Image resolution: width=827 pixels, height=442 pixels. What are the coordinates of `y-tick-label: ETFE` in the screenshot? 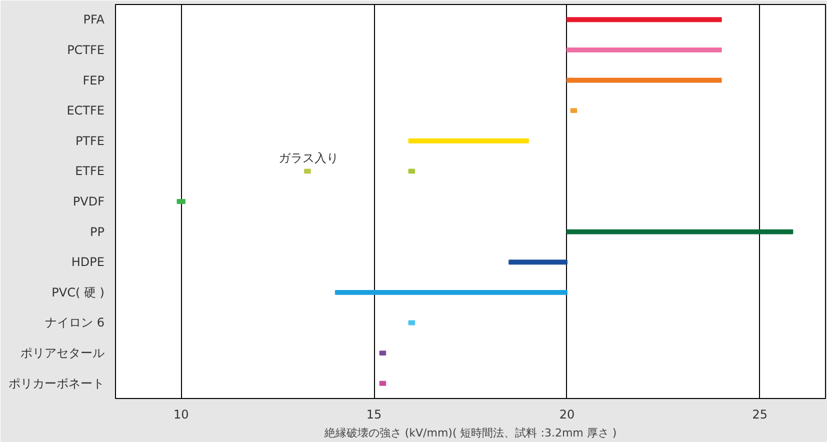 It's located at (90, 171).